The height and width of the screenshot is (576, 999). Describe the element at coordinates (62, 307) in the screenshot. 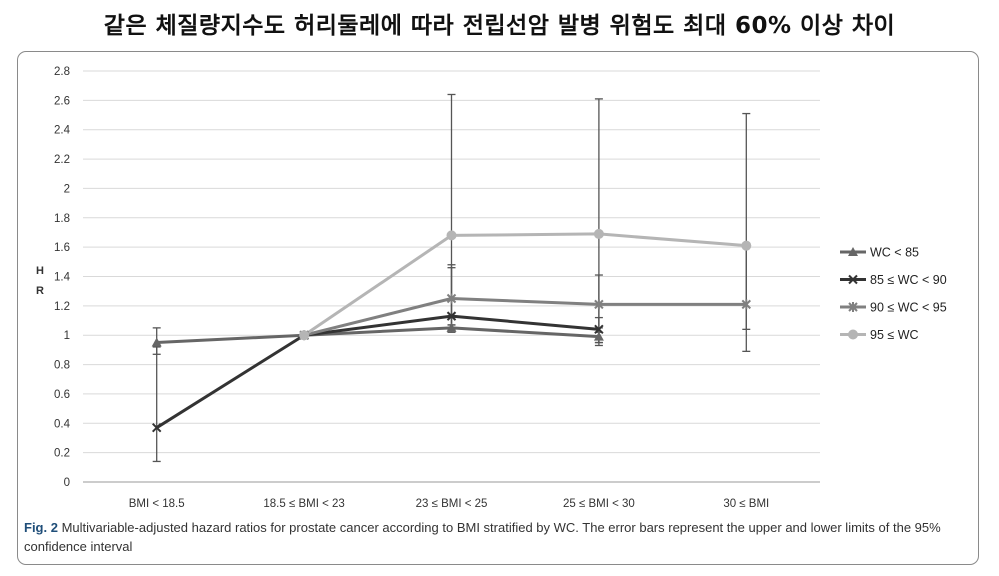

I see `y-tick-label: 1.2` at that location.